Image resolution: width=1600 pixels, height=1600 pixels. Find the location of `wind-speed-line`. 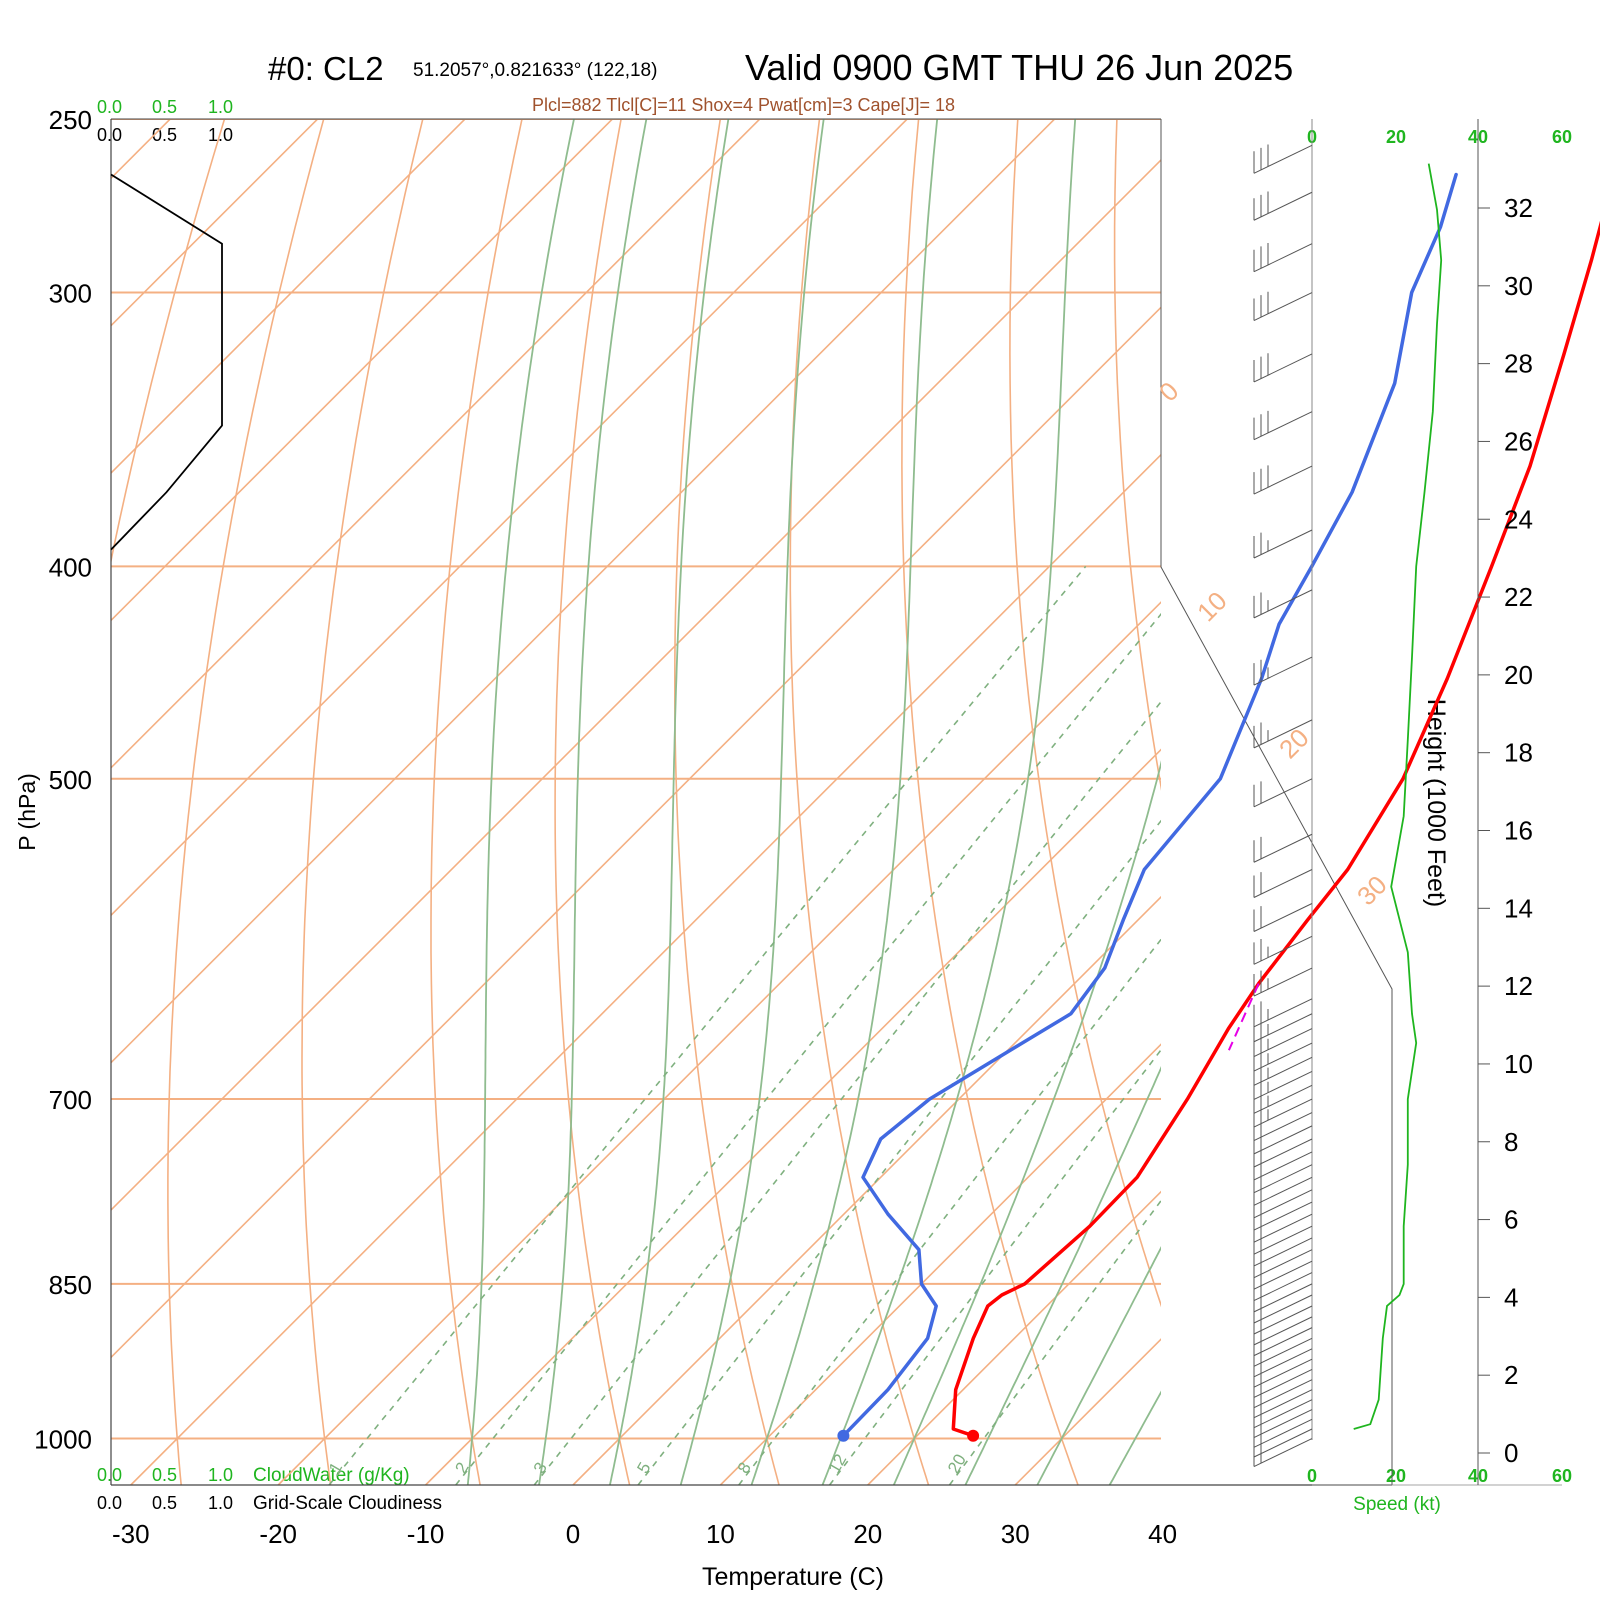

wind-speed-line is located at coordinates (1398, 796).